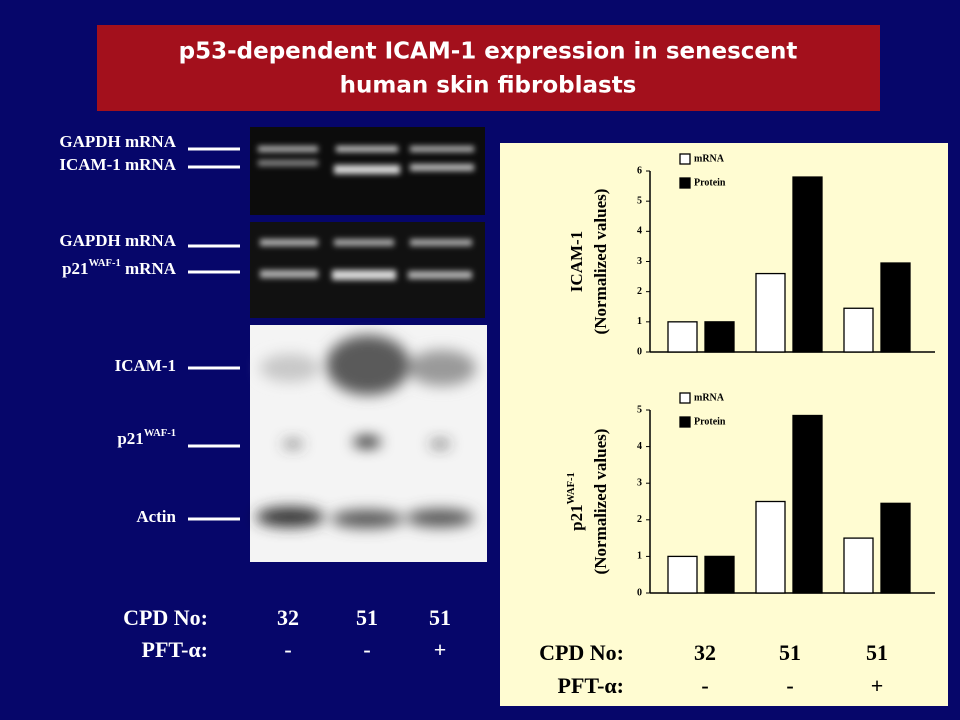  I want to click on title-box, so click(488, 68).